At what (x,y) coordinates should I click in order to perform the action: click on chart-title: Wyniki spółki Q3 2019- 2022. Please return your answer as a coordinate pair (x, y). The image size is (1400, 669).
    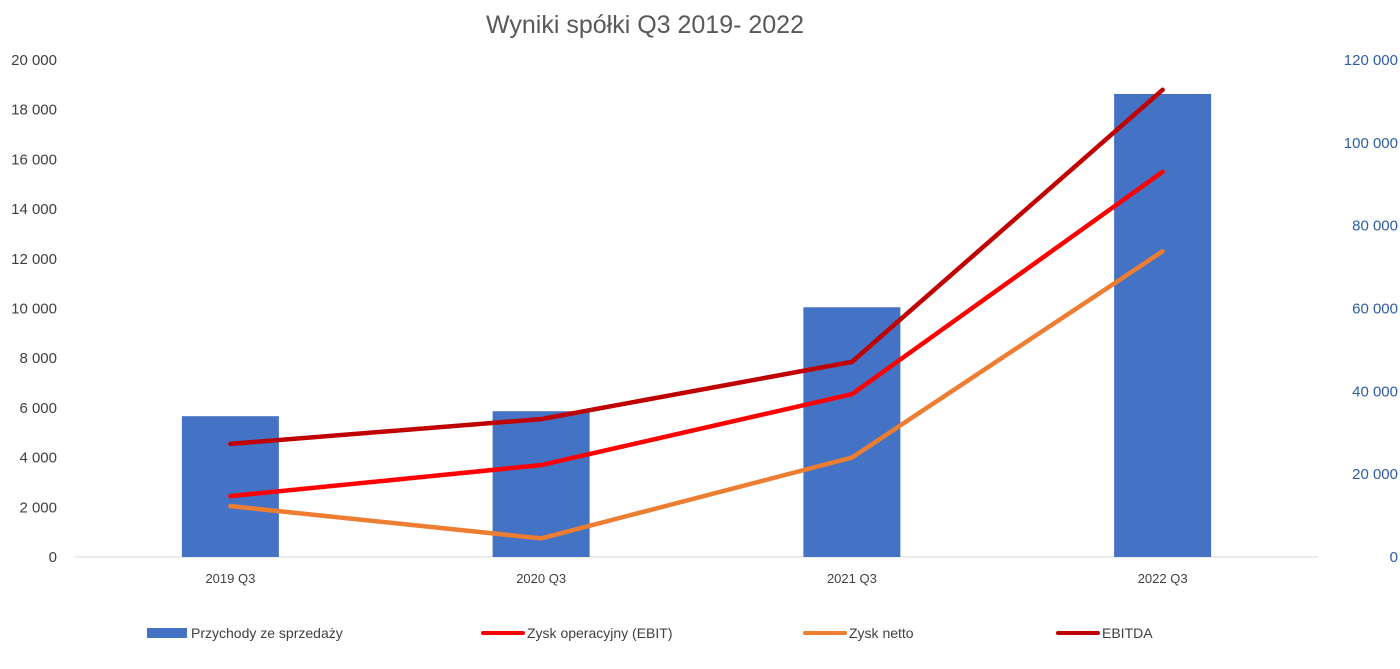
    Looking at the image, I should click on (645, 25).